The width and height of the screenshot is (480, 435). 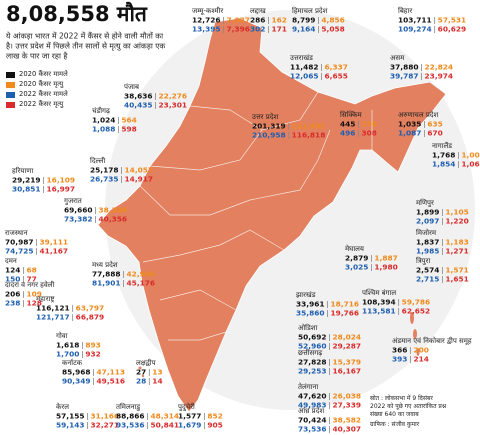 I want to click on state-name: उत्तर प्रदेश, so click(x=265, y=116).